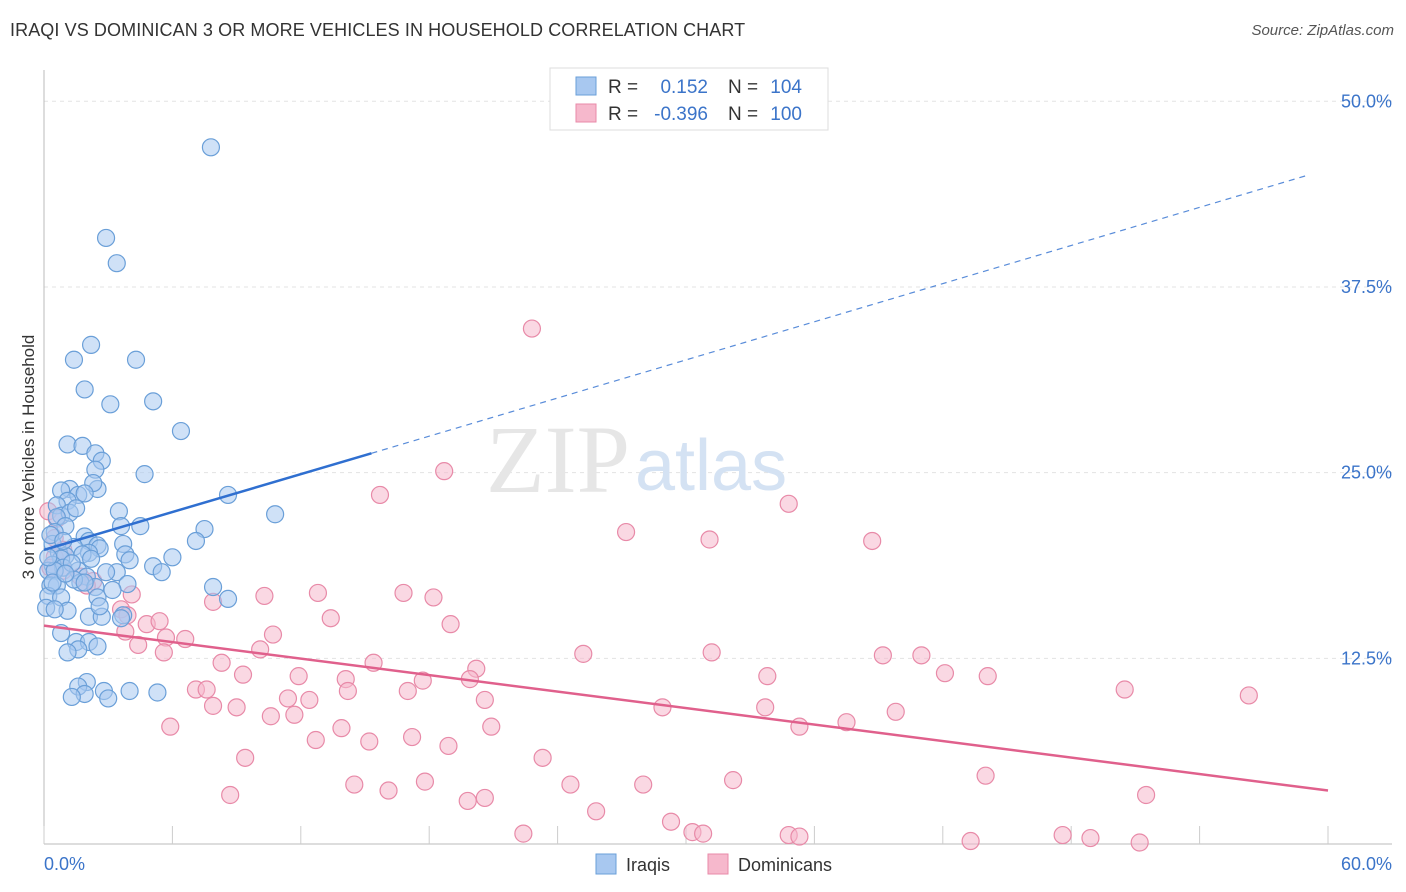 The height and width of the screenshot is (892, 1406). I want to click on legend-n-label-dominican: N =, so click(743, 114).